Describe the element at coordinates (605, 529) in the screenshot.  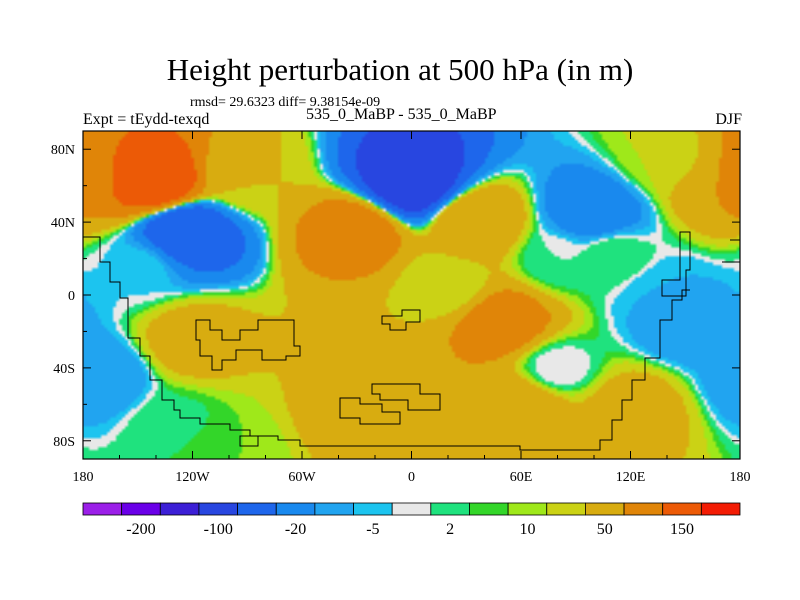
I see `colorbar-label: 50` at that location.